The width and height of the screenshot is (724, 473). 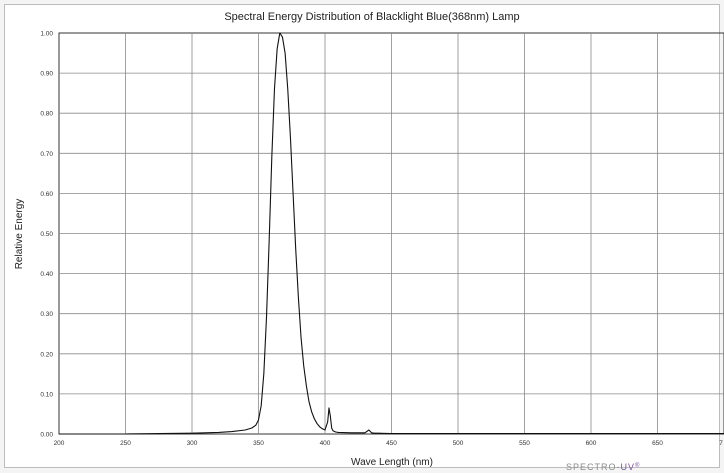 What do you see at coordinates (657, 443) in the screenshot?
I see `x-tick-label: 650` at bounding box center [657, 443].